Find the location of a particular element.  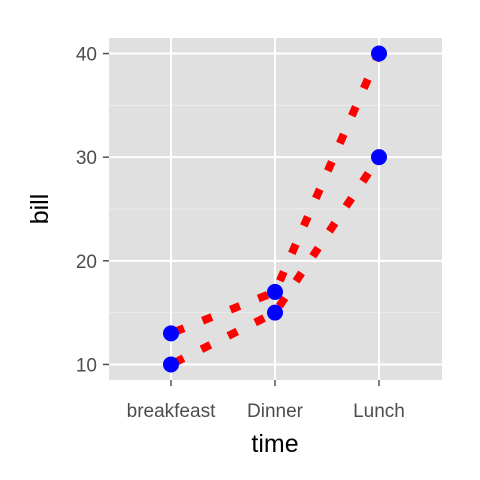

x-tick-label: Lunch is located at coordinates (379, 411).